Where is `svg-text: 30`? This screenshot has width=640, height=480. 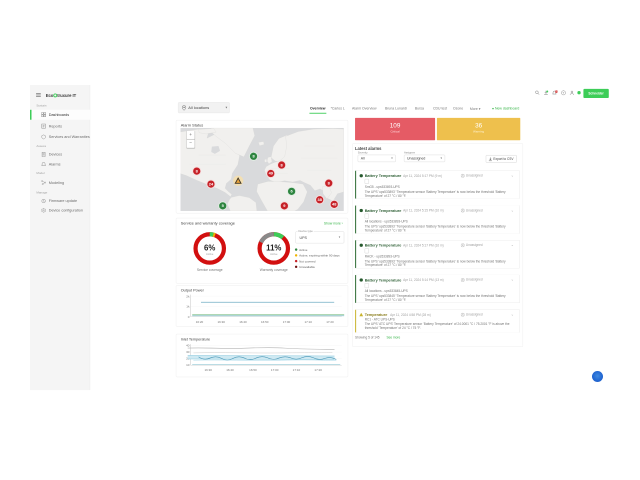 svg-text: 30 is located at coordinates (188, 352).